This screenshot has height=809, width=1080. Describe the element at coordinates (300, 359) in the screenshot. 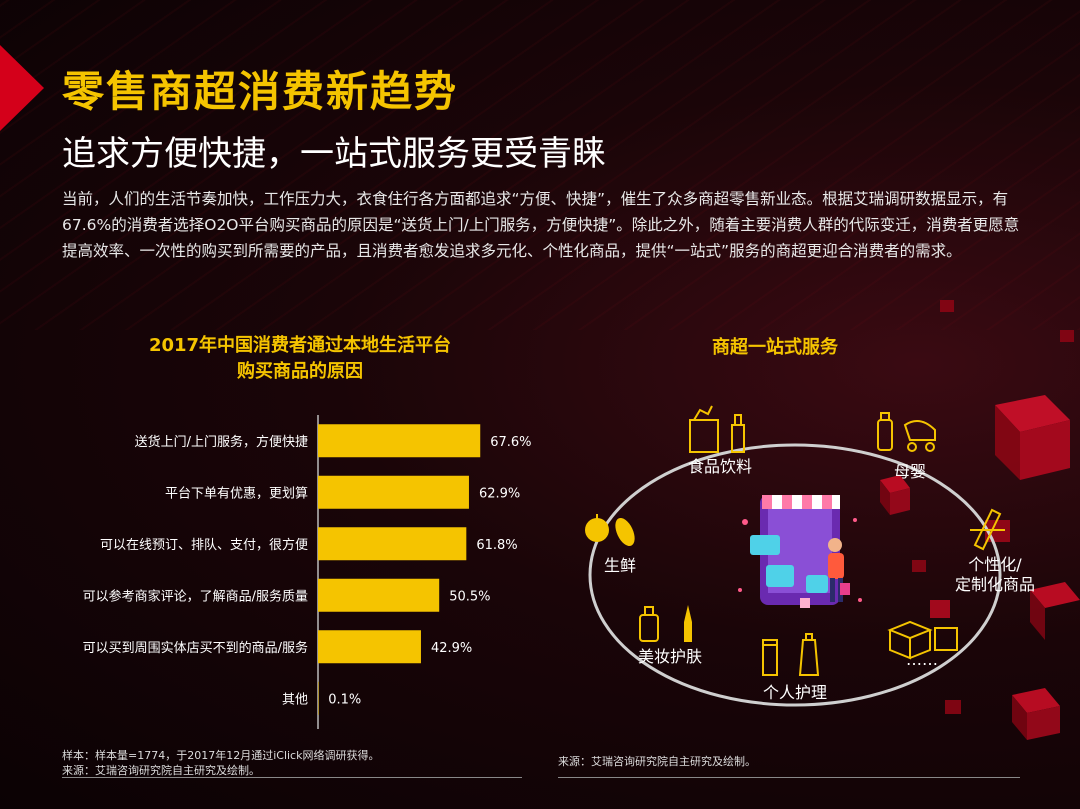

I see `chart-title: 2017年中国消费者通过本地生活平台 购买商品的原因` at that location.